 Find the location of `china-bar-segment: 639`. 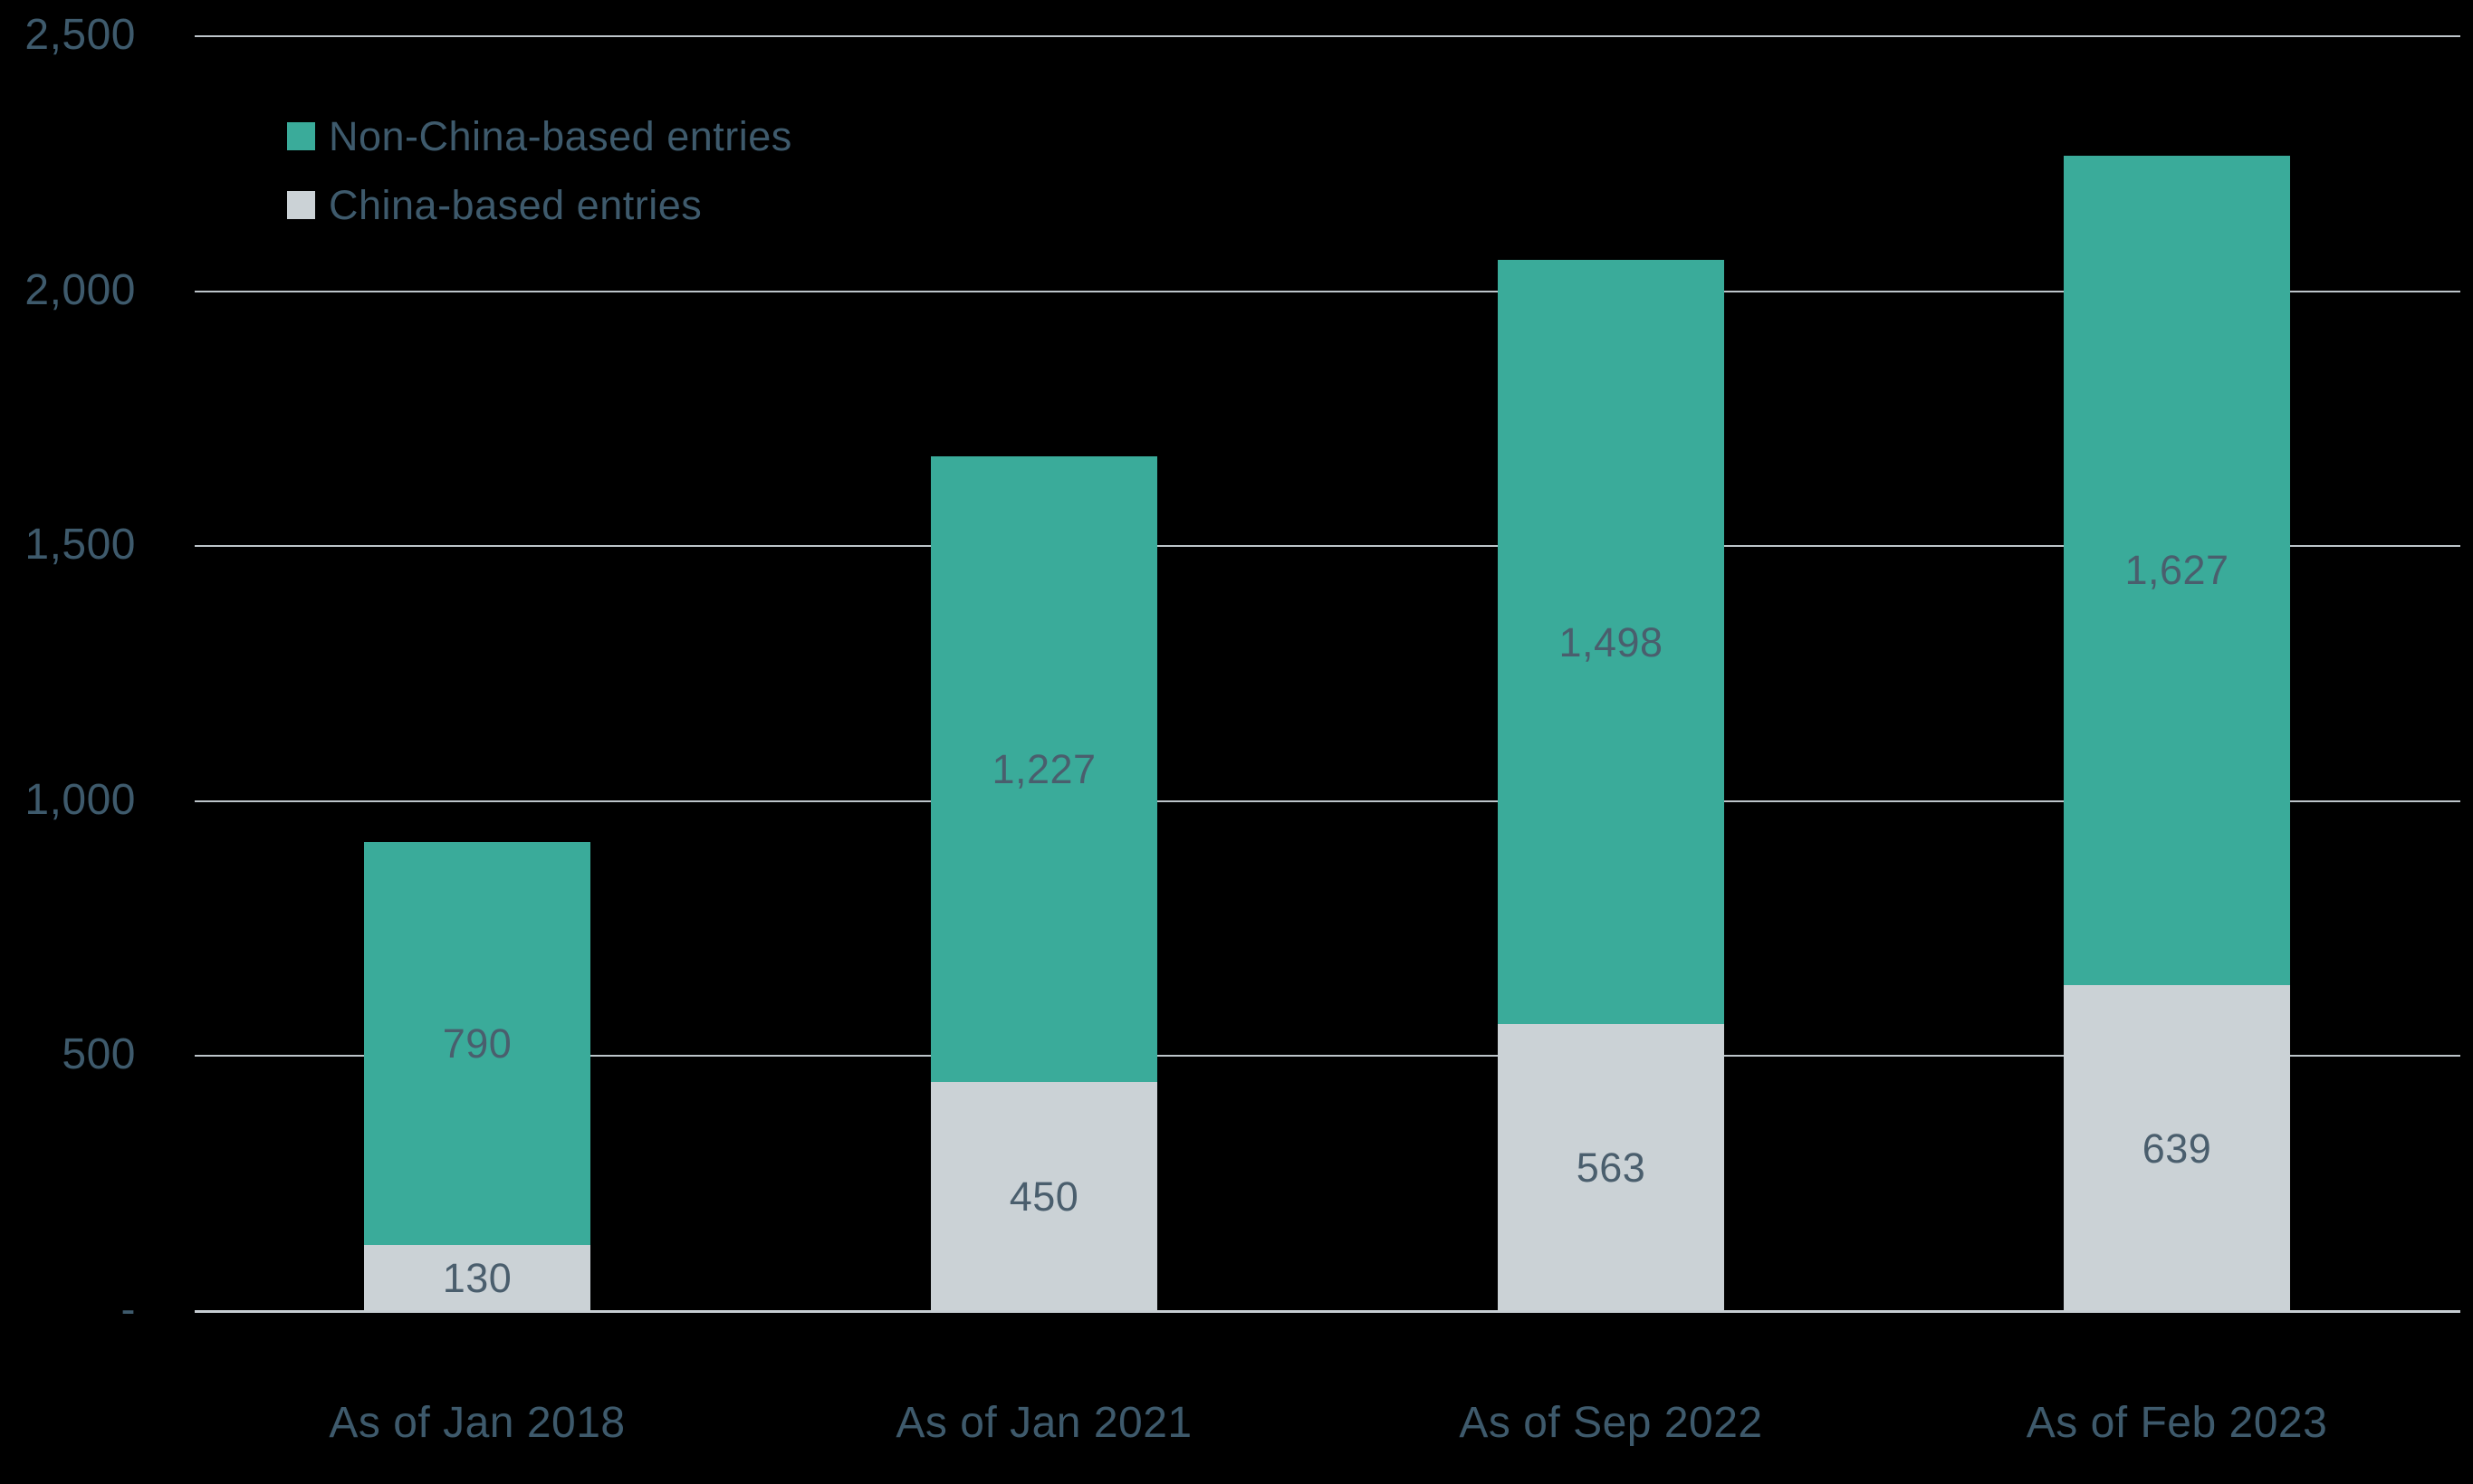

china-bar-segment: 639 is located at coordinates (2177, 1148).